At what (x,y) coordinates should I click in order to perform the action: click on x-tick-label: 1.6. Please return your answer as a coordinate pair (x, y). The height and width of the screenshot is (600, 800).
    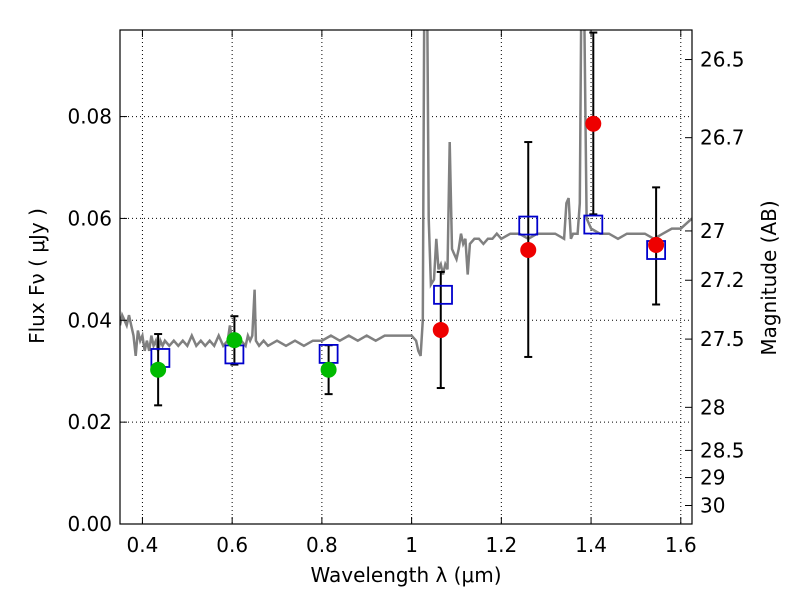
    Looking at the image, I should click on (681, 545).